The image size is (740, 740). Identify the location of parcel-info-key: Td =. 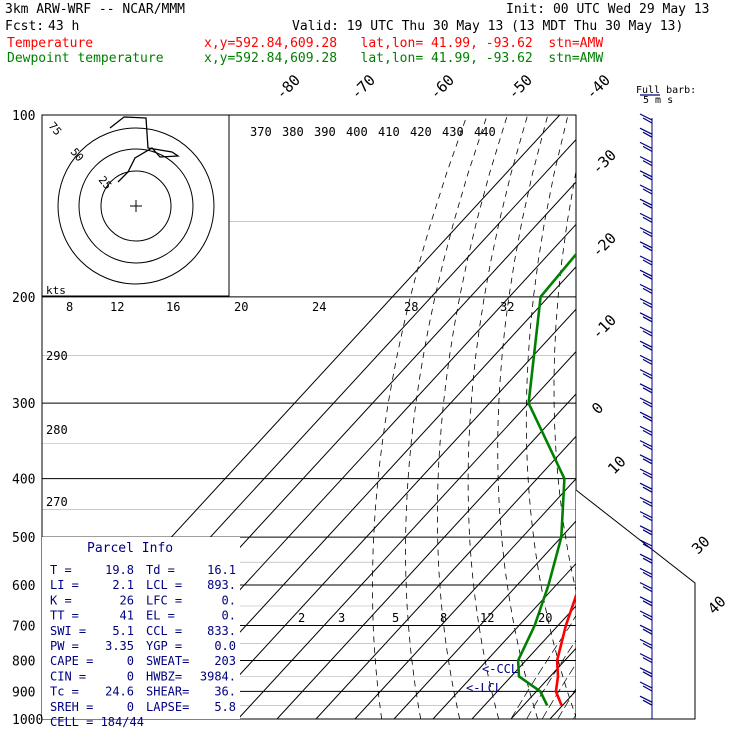
(160, 570).